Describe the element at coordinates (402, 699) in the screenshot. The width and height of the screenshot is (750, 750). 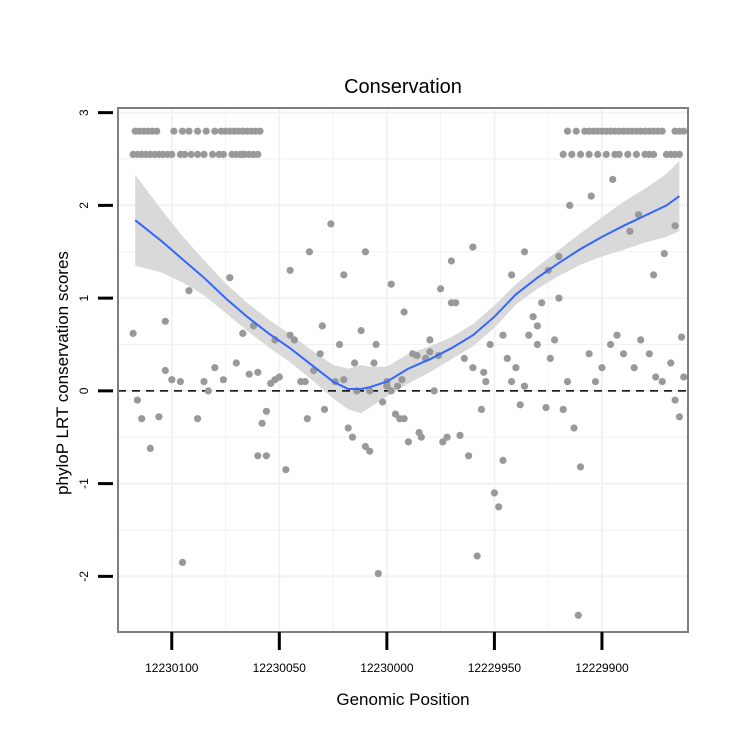
I see `x-axis-label: Genomic Position` at that location.